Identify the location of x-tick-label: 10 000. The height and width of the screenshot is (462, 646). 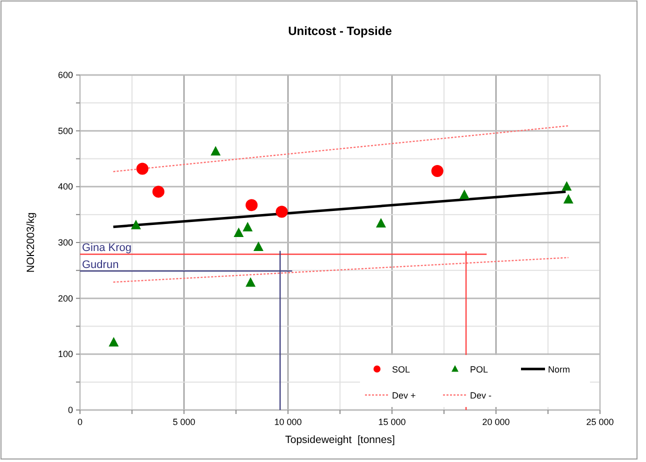
(288, 422).